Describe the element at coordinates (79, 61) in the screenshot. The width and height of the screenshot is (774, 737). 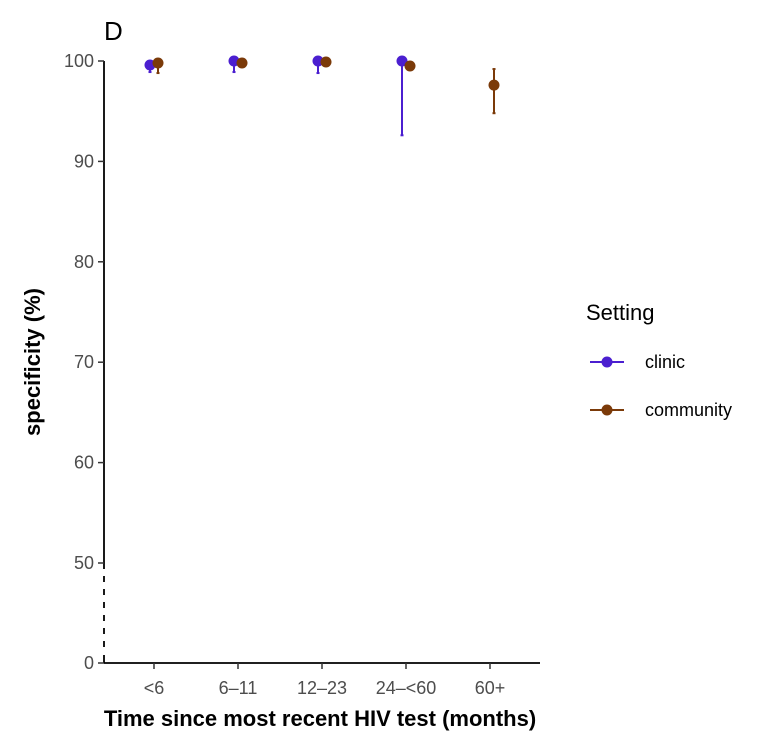
I see `y-tick-label: 100` at that location.